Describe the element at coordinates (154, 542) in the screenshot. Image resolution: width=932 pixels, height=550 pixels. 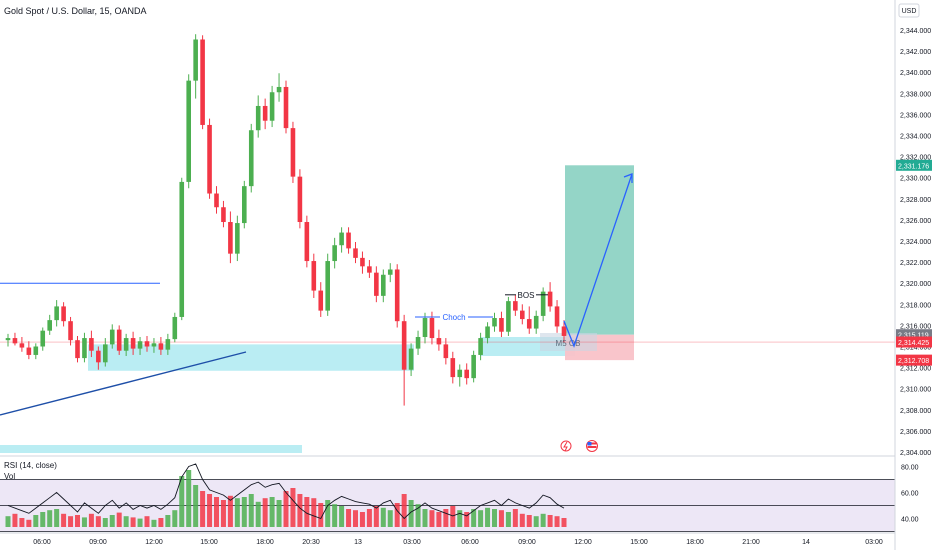
I see `time-tick: 12:00` at that location.